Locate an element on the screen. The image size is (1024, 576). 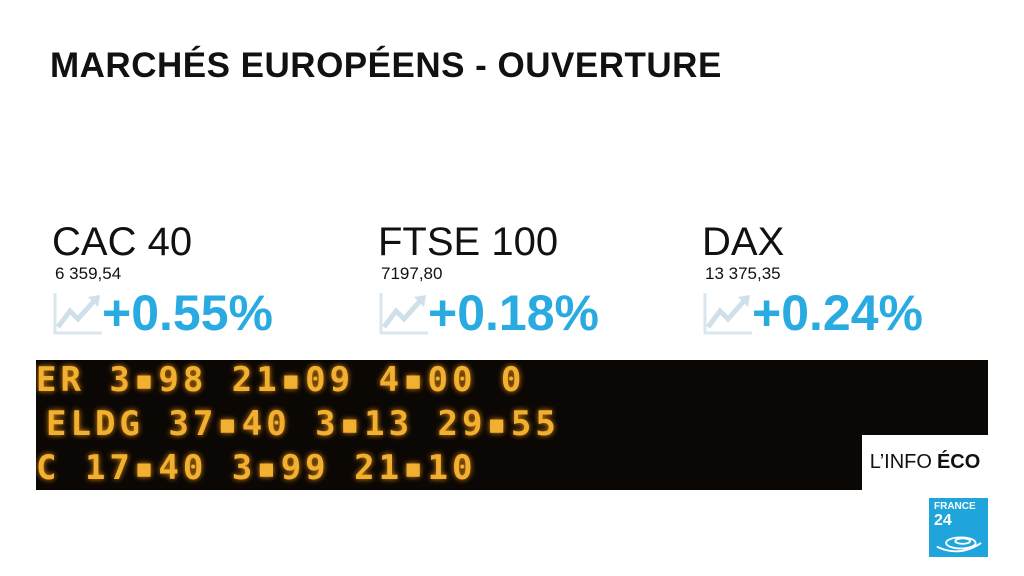
index-value: 7197,80 is located at coordinates (412, 273).